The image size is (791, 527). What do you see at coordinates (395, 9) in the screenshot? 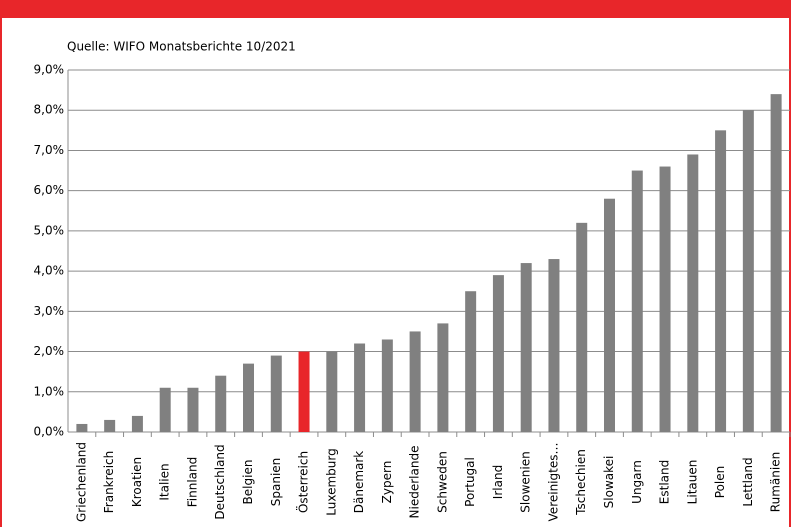
I see `header-bar` at bounding box center [395, 9].